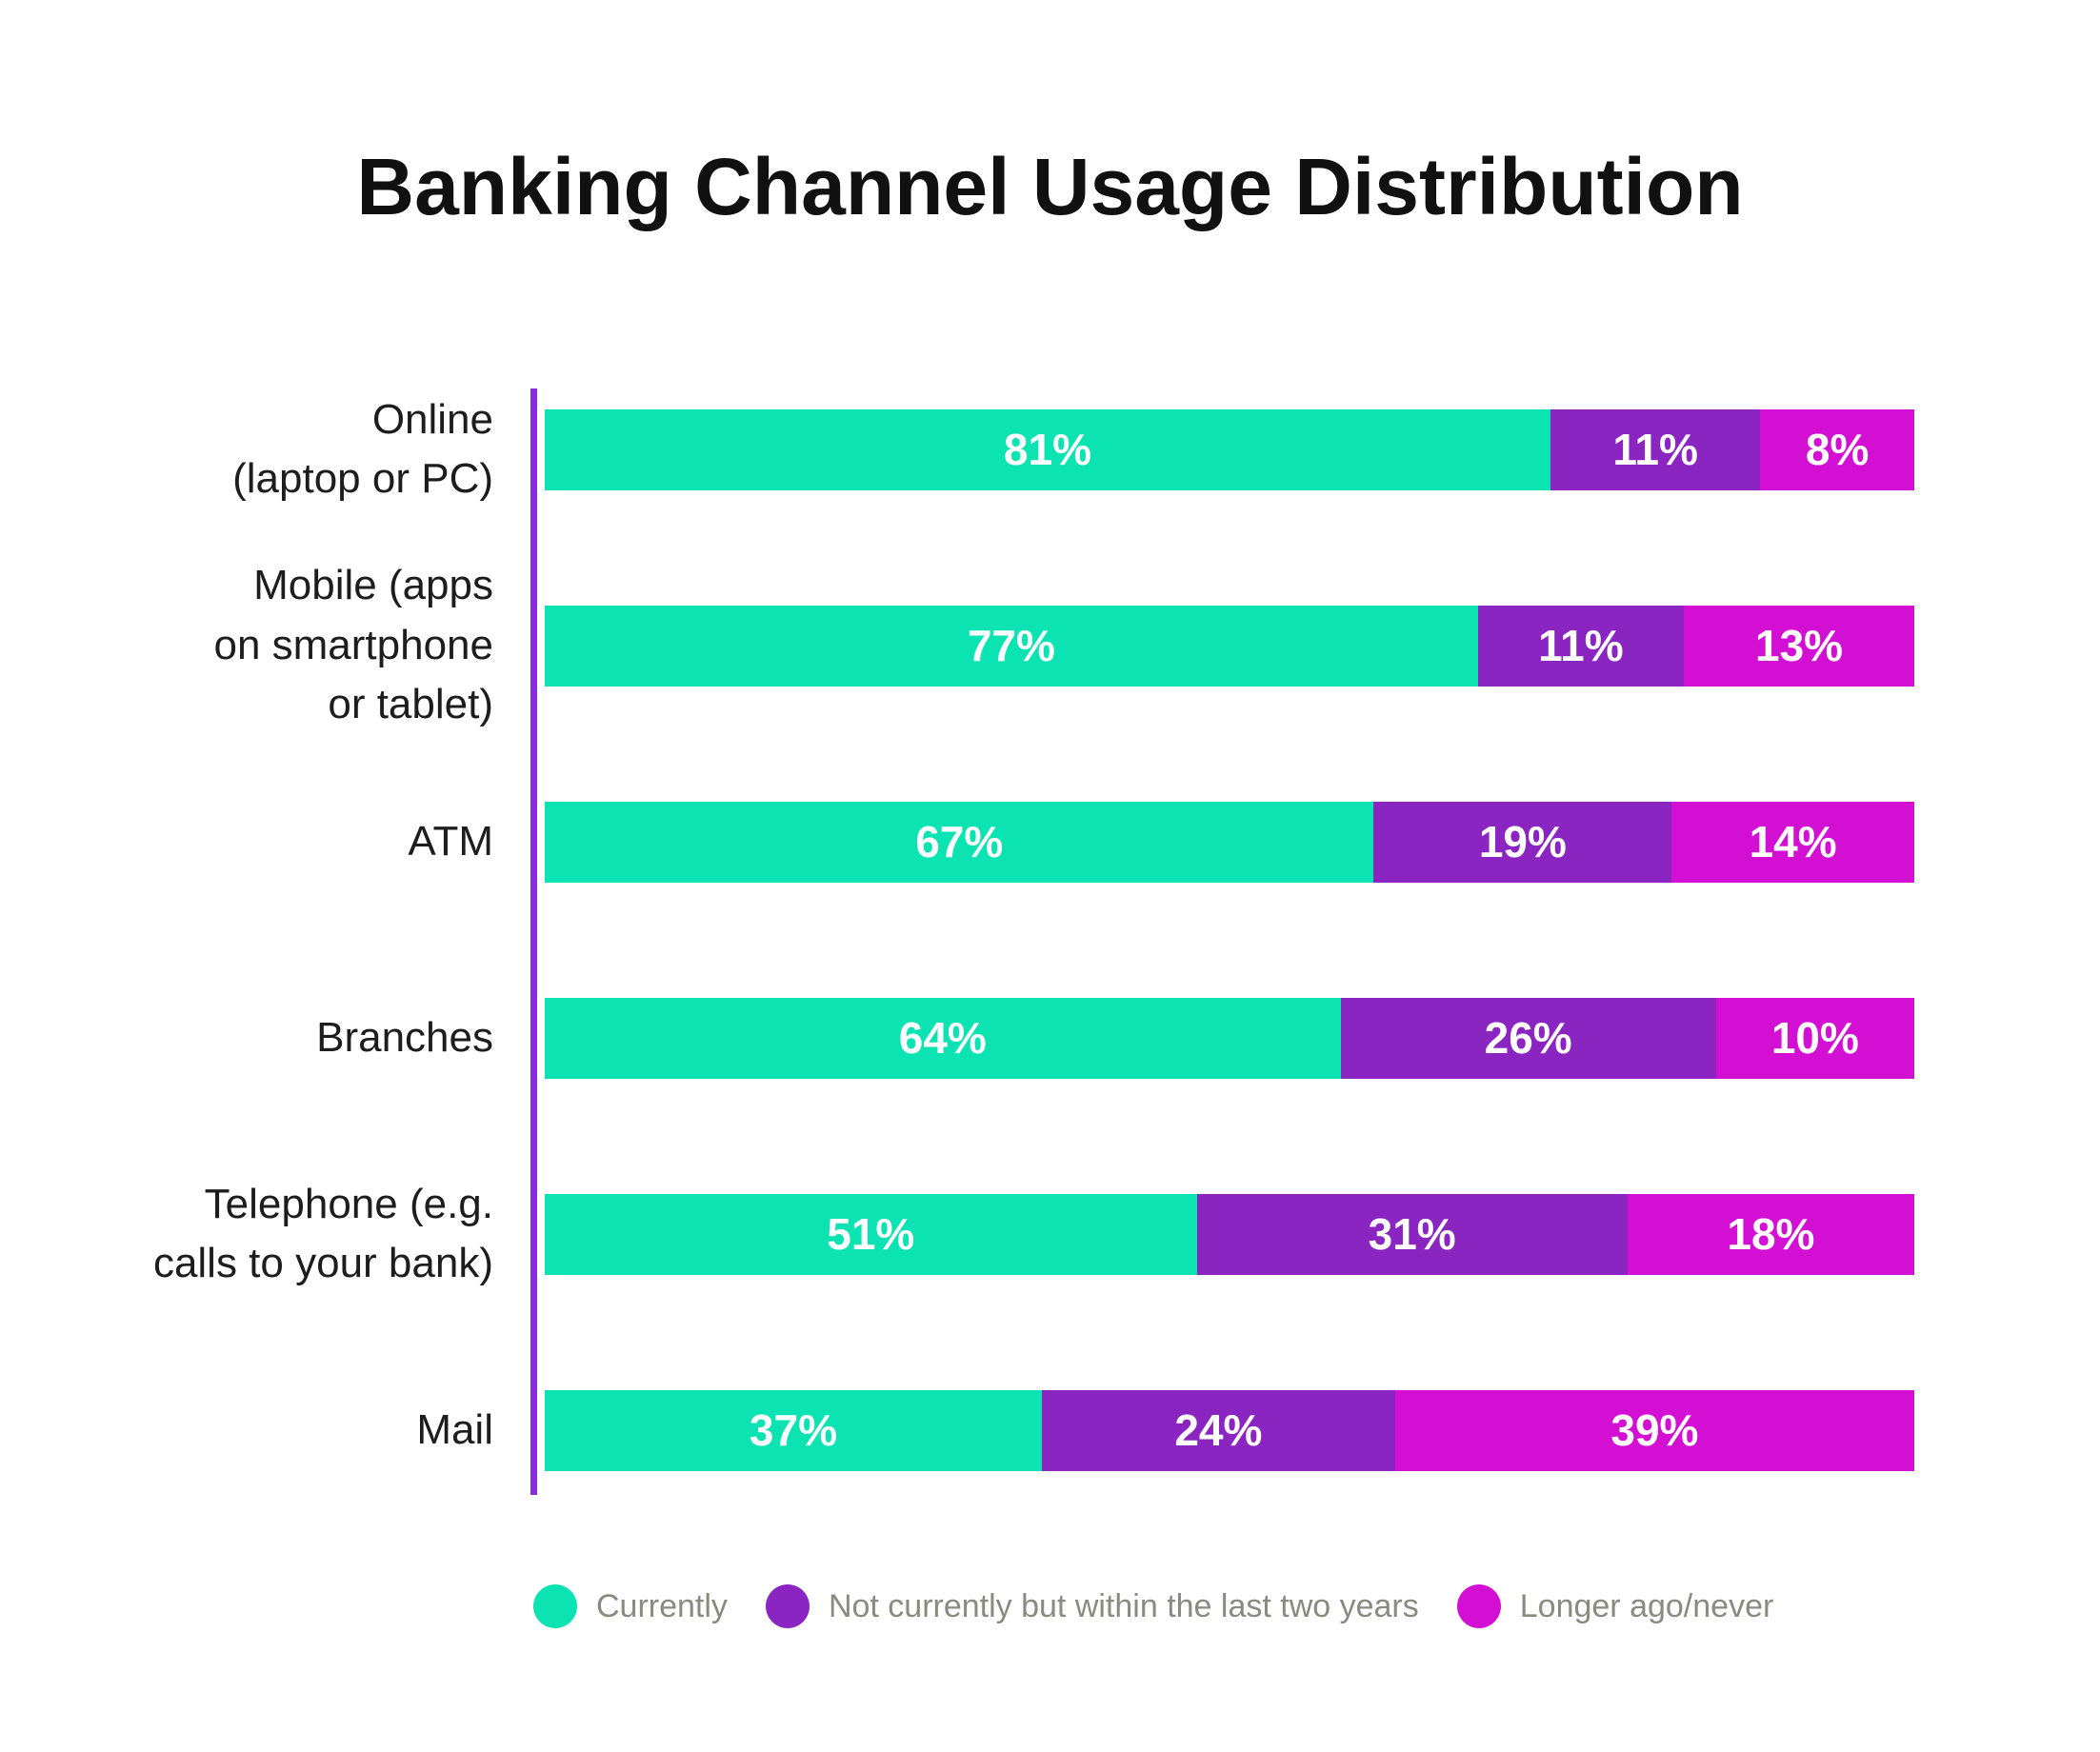 Image resolution: width=2100 pixels, height=1752 pixels. What do you see at coordinates (959, 842) in the screenshot?
I see `bar-segment-currently: 67%` at bounding box center [959, 842].